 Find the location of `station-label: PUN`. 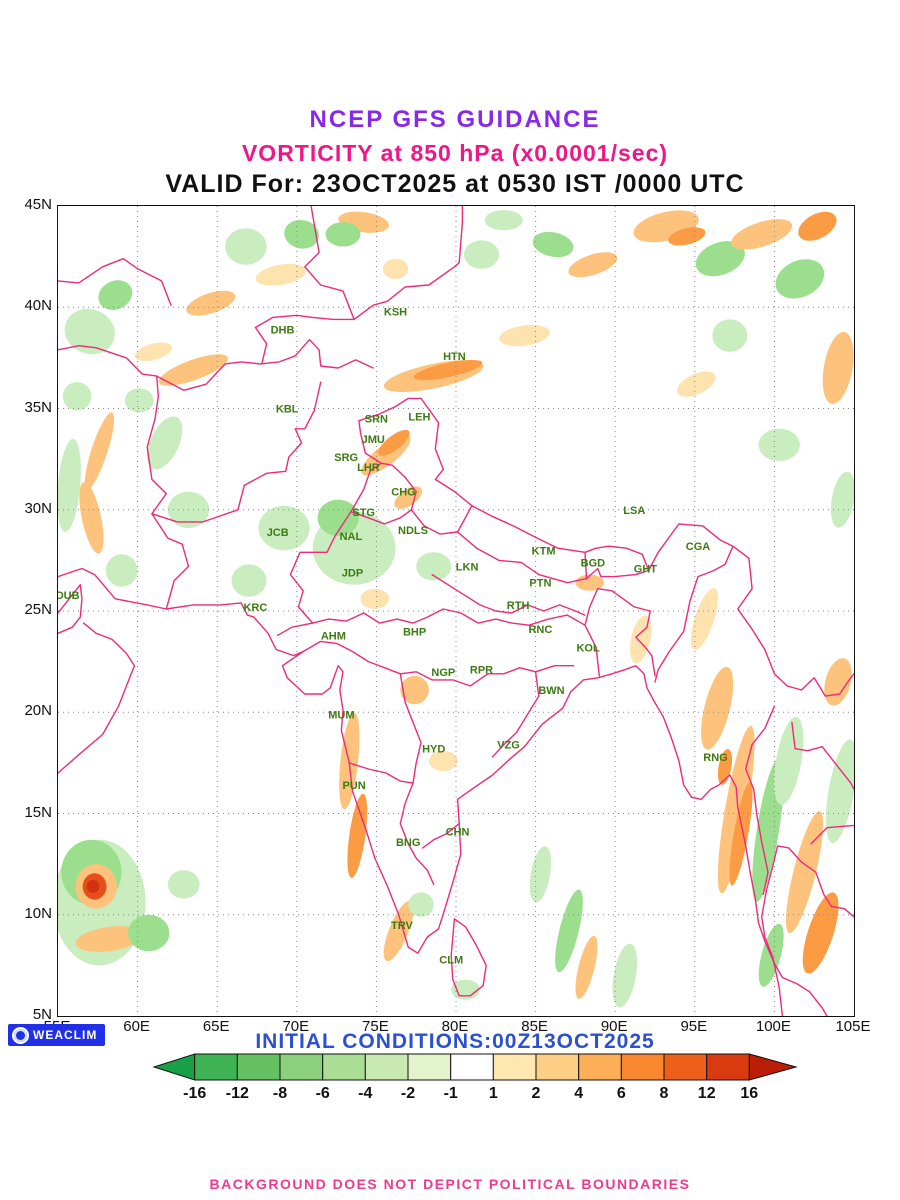

station-label: PUN is located at coordinates (353, 786).